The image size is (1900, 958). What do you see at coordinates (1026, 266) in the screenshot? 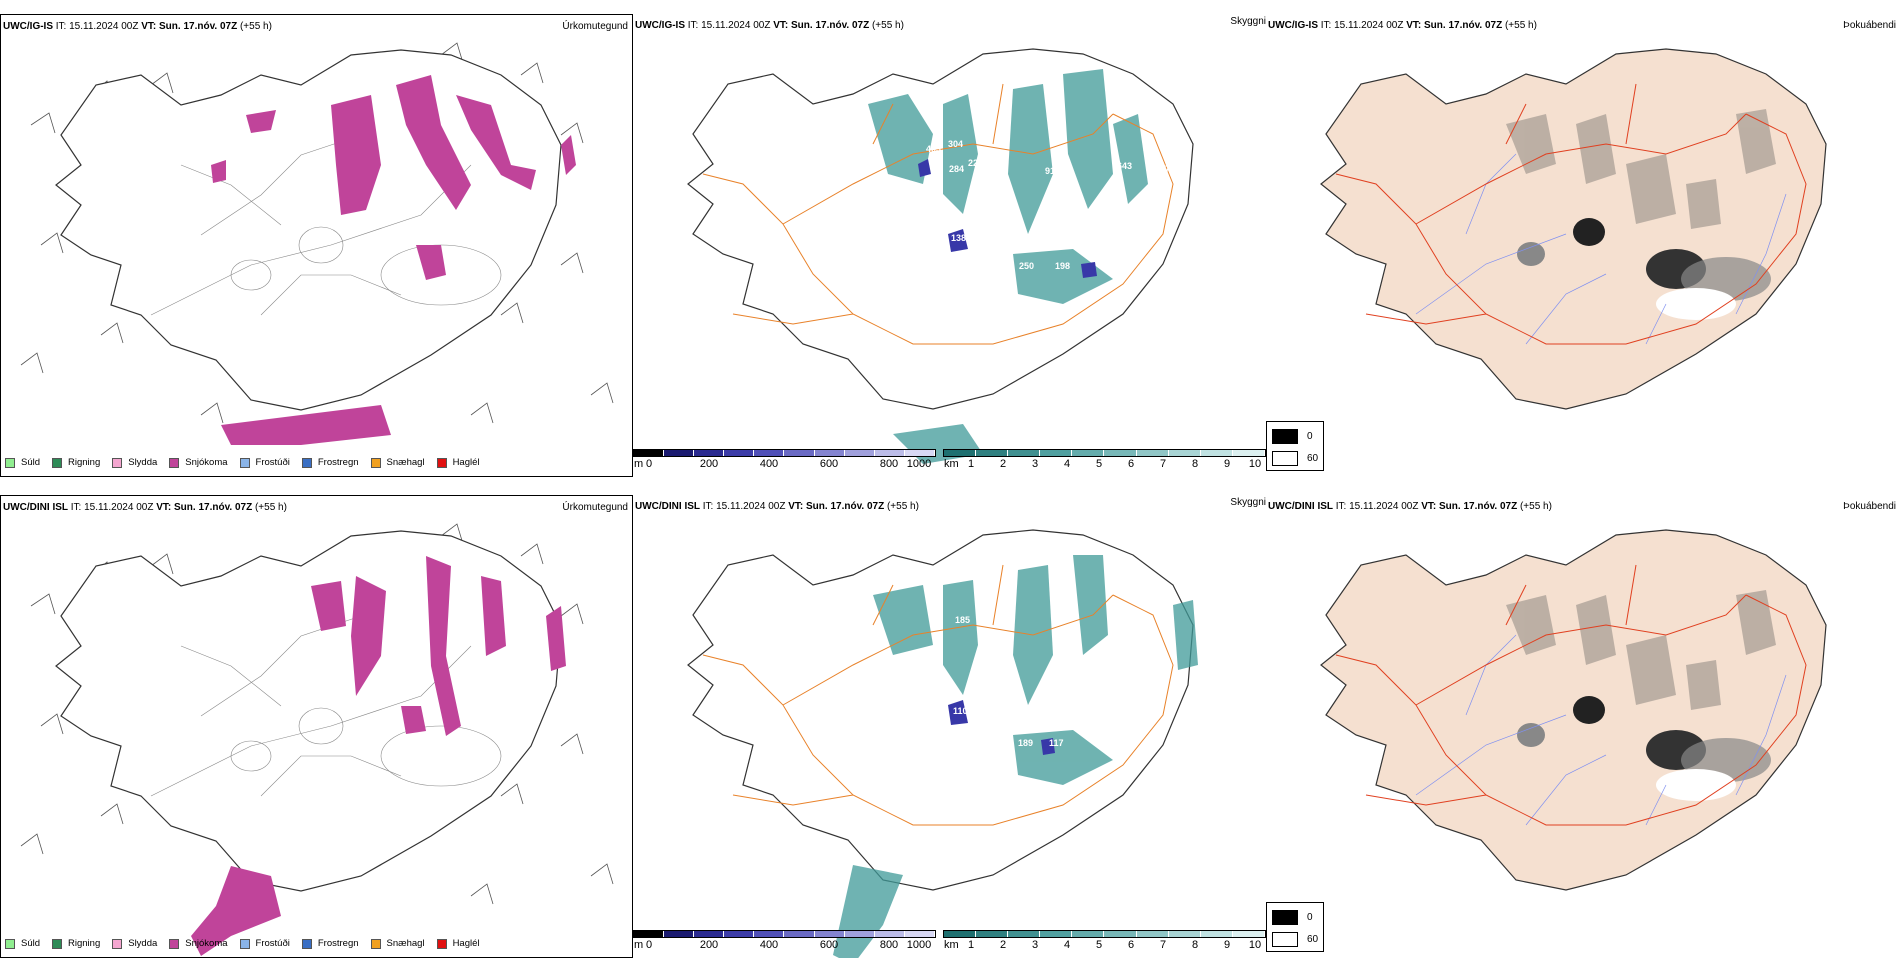
I see `svg-text: 250` at bounding box center [1026, 266].